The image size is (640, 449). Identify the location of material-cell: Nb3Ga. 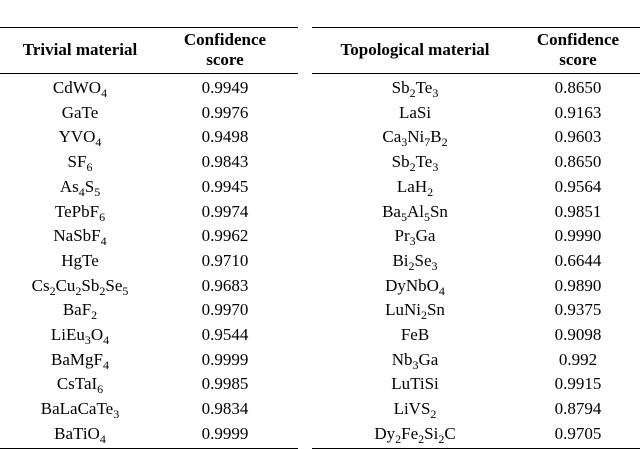
(415, 360).